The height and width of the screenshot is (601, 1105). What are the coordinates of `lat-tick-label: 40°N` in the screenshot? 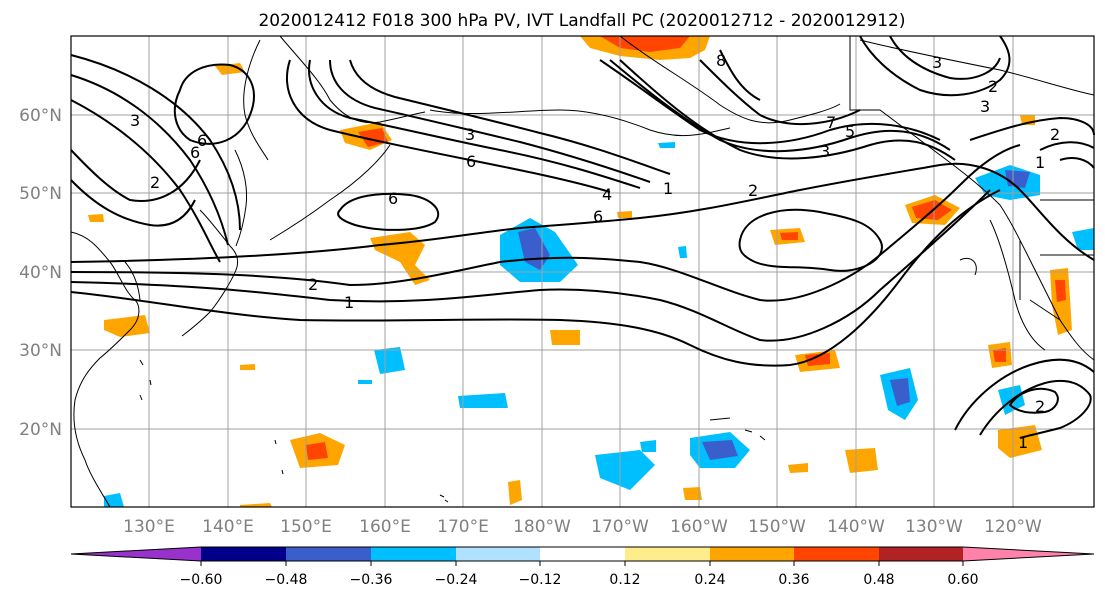 It's located at (40, 273).